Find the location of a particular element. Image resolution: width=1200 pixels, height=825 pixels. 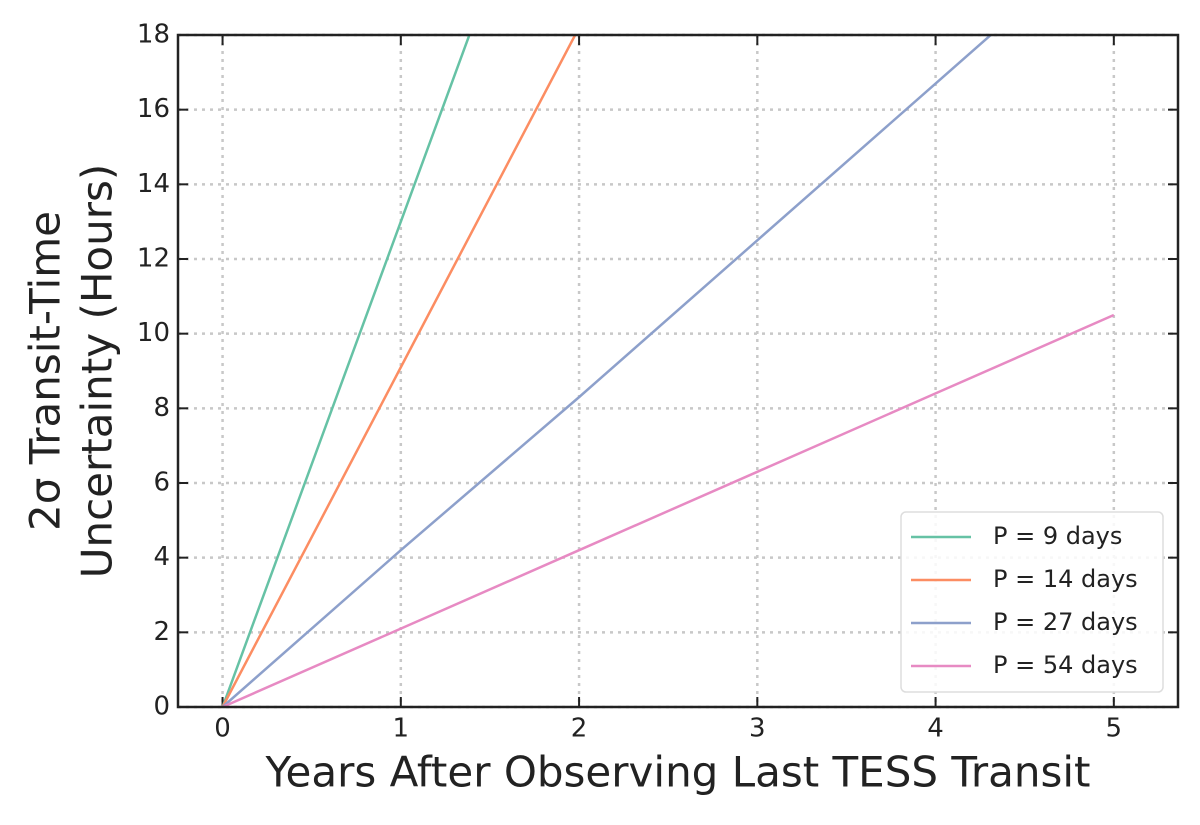

y-tick-label: 0 is located at coordinates (161, 707).